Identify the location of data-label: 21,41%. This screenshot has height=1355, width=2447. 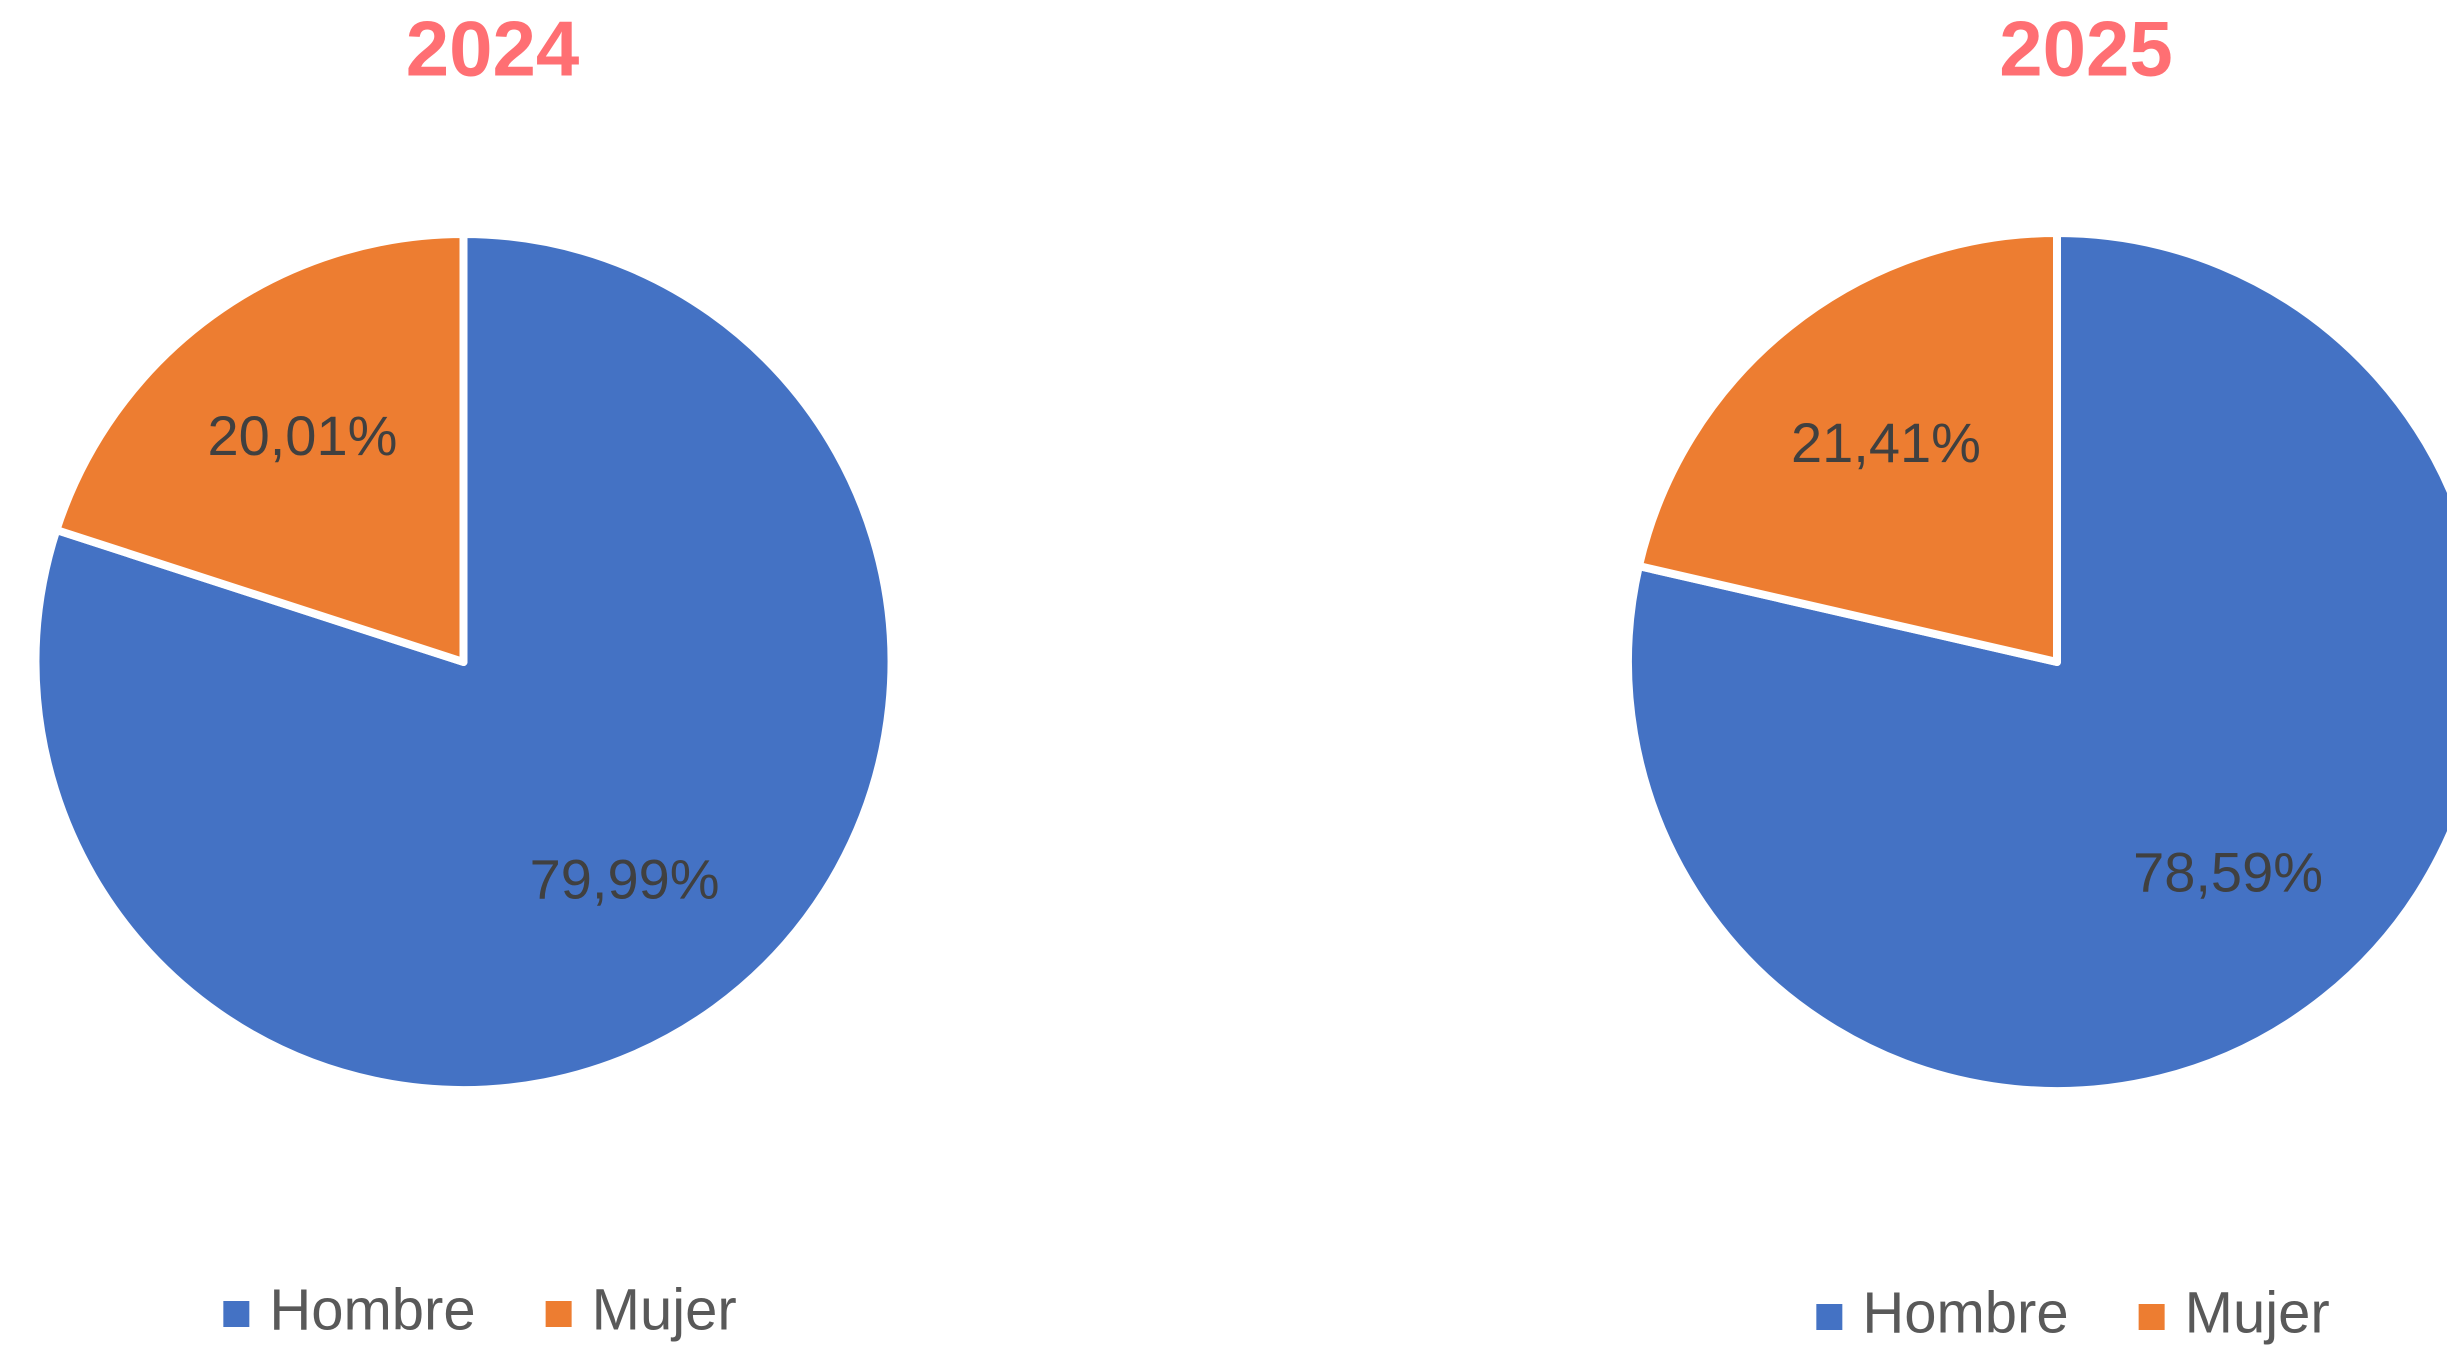
(1886, 442).